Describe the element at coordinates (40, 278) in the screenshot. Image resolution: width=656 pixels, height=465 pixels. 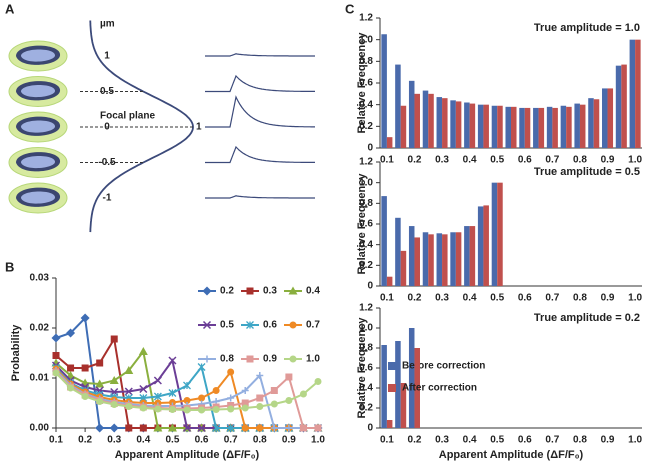
I see `y-tick-label: 0.03` at that location.